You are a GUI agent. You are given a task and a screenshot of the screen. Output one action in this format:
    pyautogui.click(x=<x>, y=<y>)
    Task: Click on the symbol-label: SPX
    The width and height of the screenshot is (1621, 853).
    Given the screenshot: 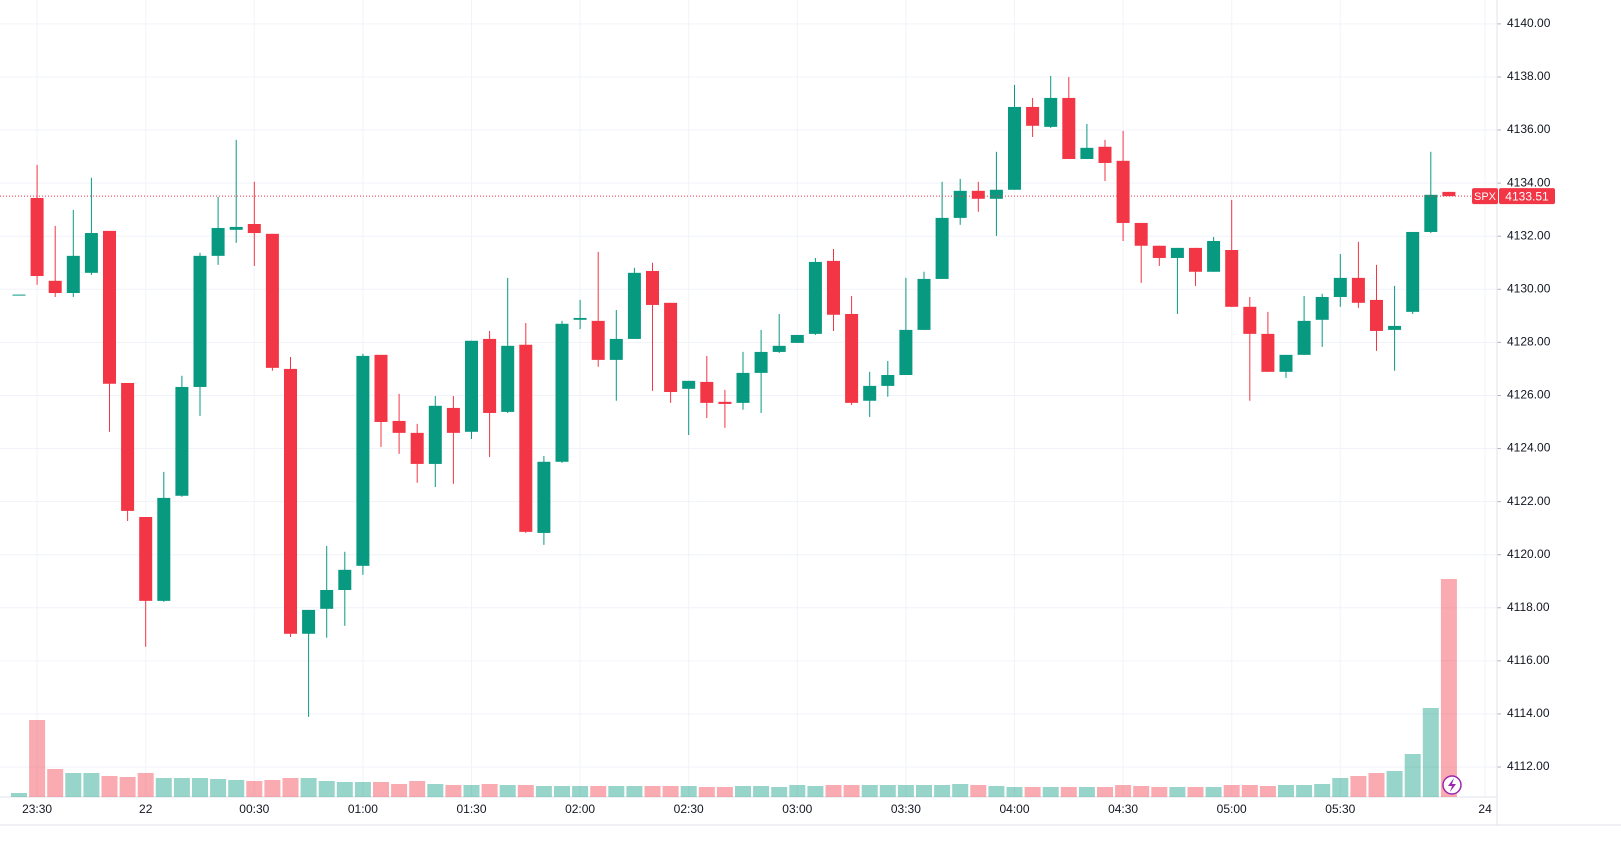 What is the action you would take?
    pyautogui.click(x=1485, y=197)
    